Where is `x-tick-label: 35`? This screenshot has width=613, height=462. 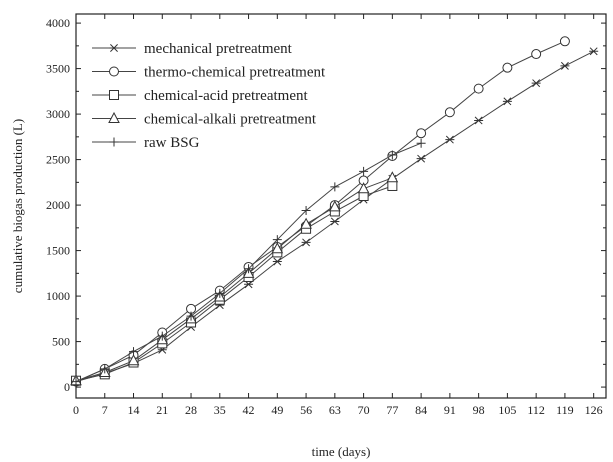
x-tick-label: 35 is located at coordinates (220, 410).